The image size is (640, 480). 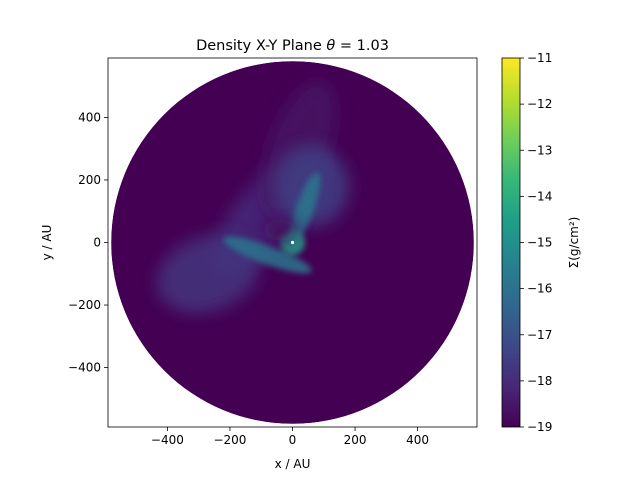 I want to click on colorbar-label: Σ(g/cm²), so click(x=574, y=243).